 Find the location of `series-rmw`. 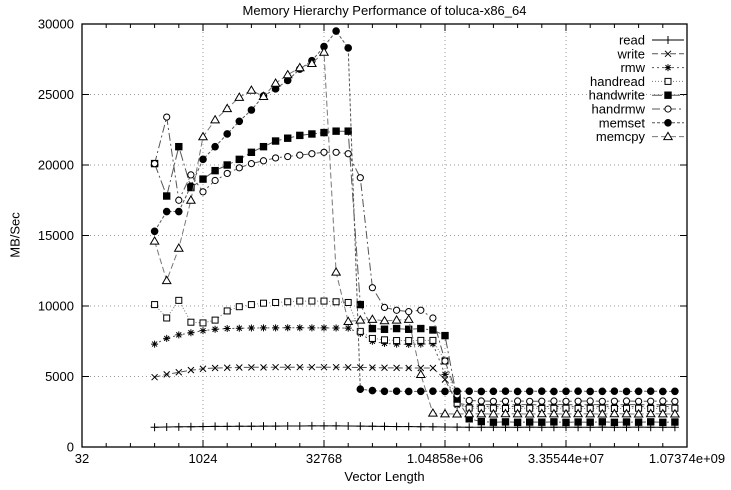

series-rmw is located at coordinates (415, 367).